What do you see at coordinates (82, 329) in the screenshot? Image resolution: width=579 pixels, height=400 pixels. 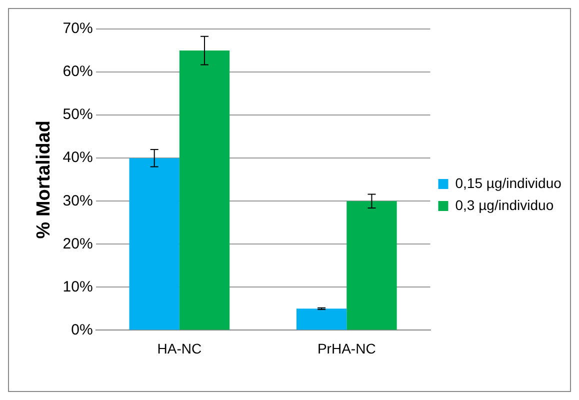 I see `y-tick-label: 0%` at bounding box center [82, 329].